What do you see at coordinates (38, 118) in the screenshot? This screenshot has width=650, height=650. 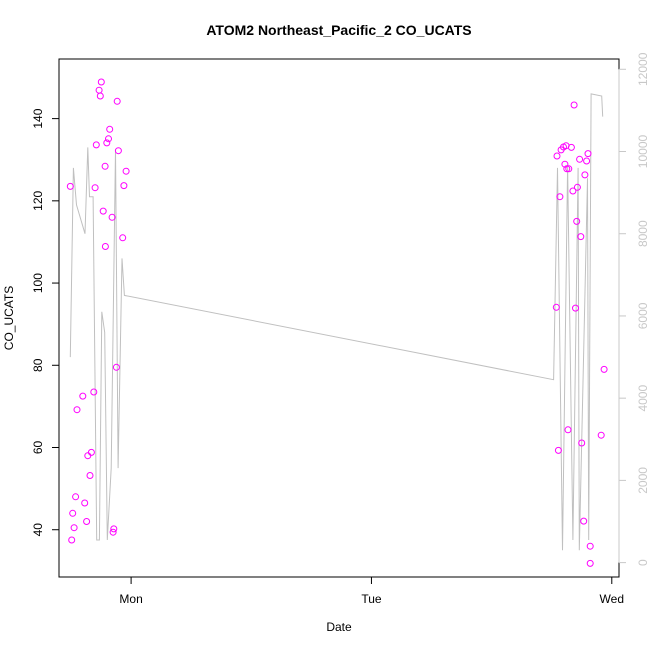 I see `y-tick-label: 140` at bounding box center [38, 118].